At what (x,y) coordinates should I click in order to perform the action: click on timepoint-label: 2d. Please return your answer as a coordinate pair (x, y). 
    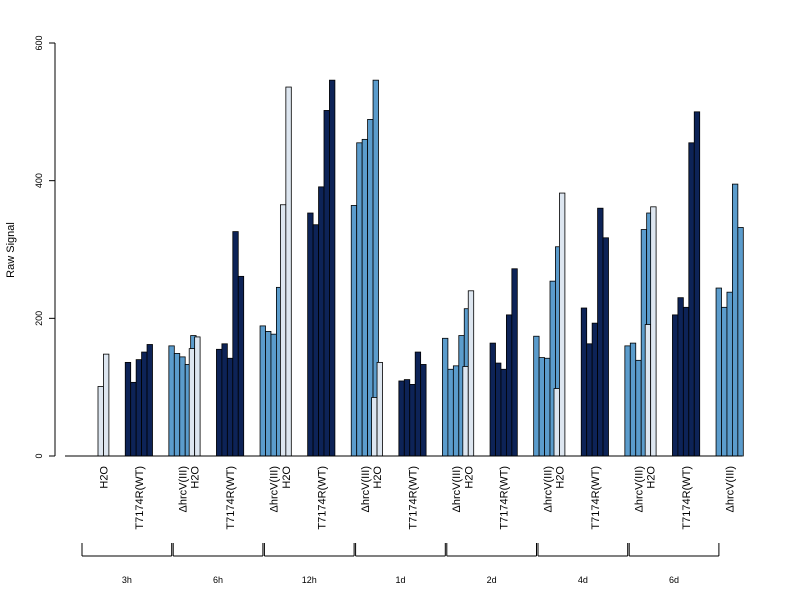
    Looking at the image, I should click on (492, 580).